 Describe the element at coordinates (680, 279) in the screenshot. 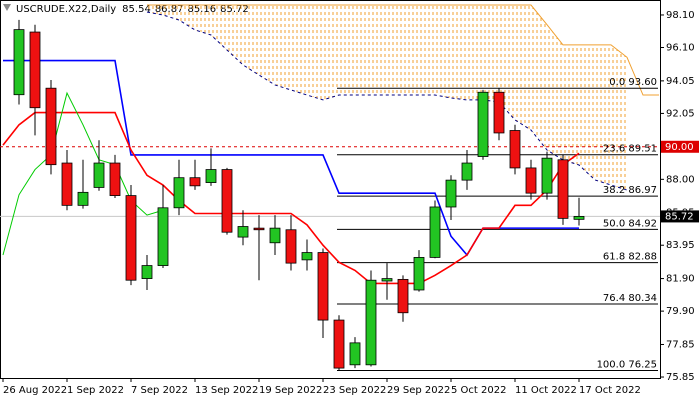

I see `y-tick-label: 81.90` at that location.